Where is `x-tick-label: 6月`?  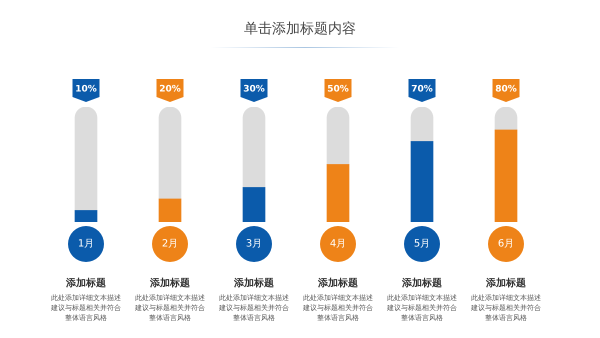 x-tick-label: 6月 is located at coordinates (506, 244).